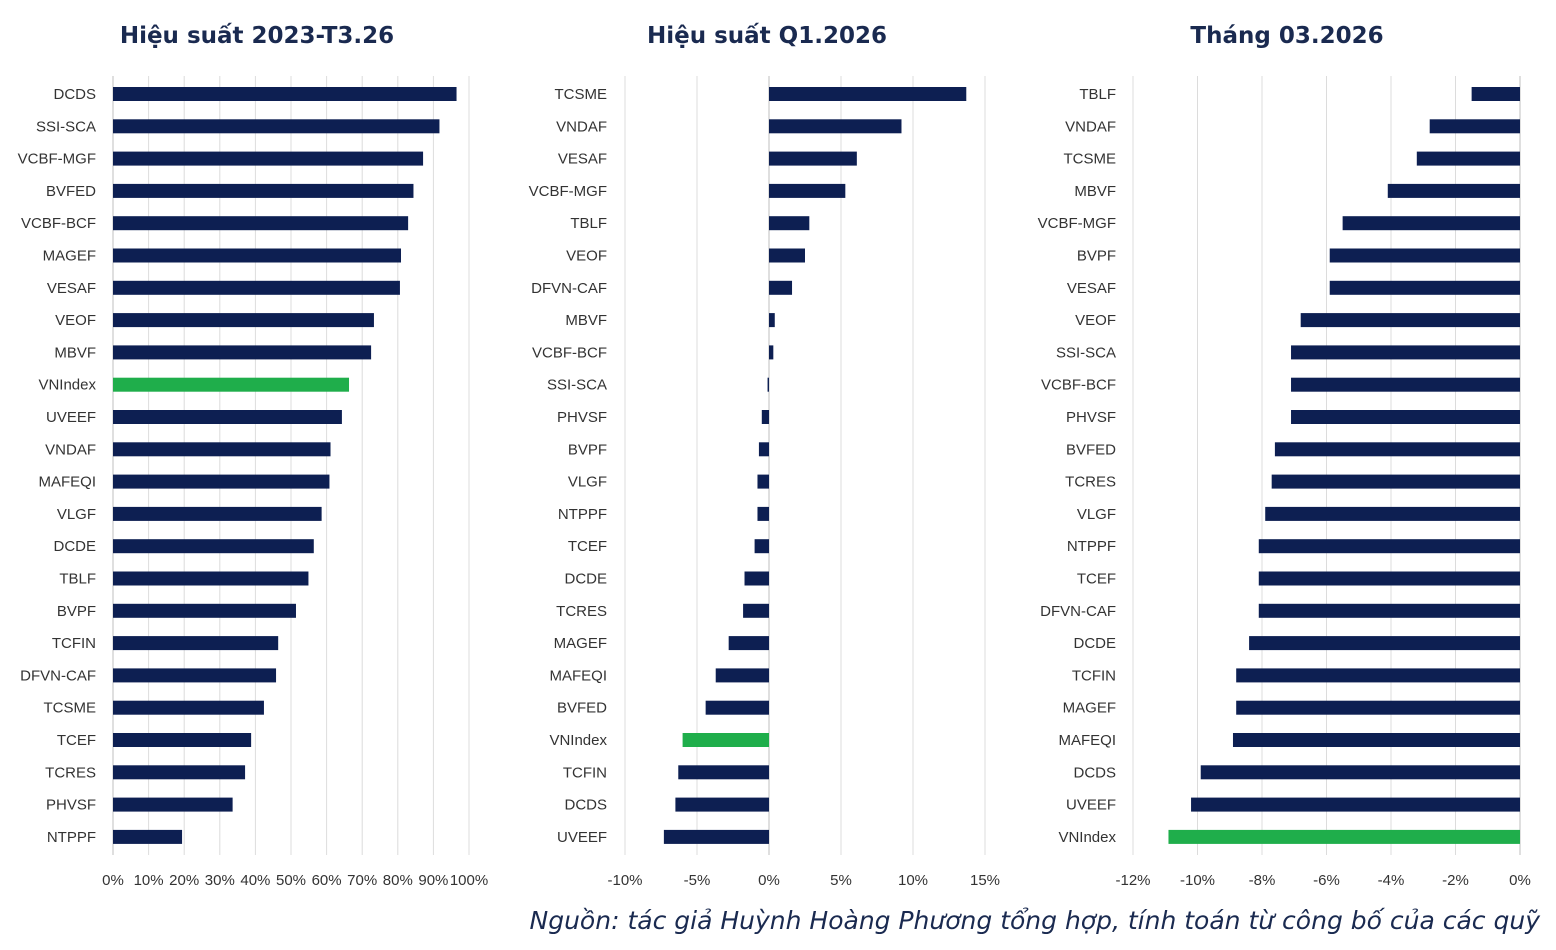 Image resolution: width=1556 pixels, height=950 pixels. I want to click on category-label: TCEF, so click(76, 740).